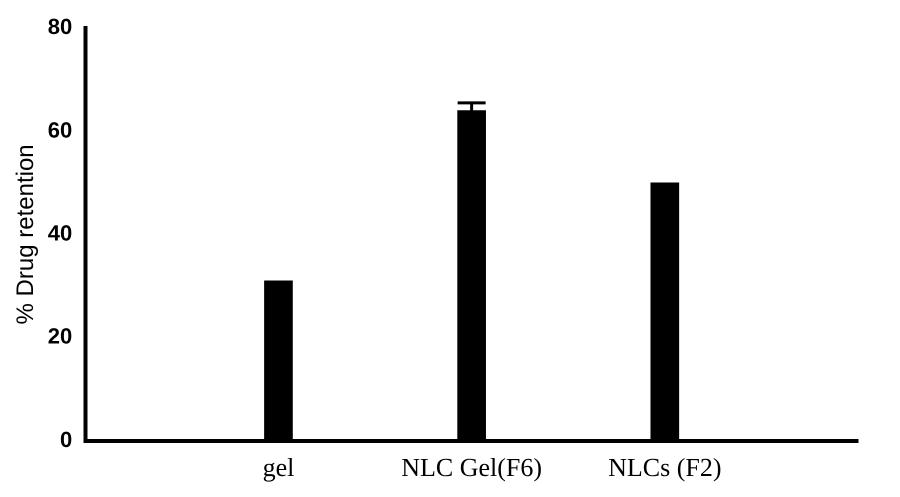 This screenshot has height=497, width=900. What do you see at coordinates (471, 467) in the screenshot?
I see `x-tick-label: NLC Gel(F6)` at bounding box center [471, 467].